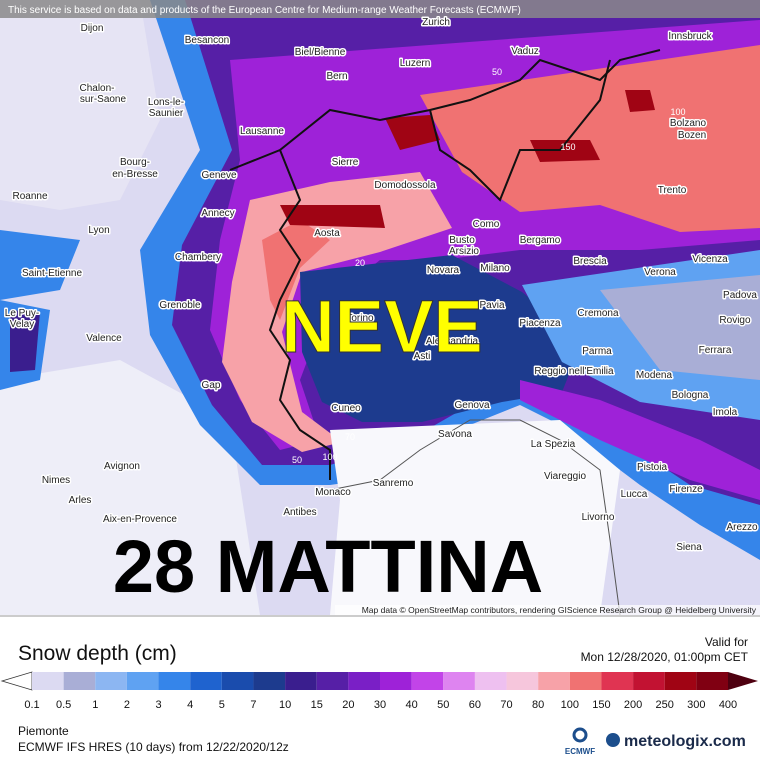 This screenshot has width=760, height=765. What do you see at coordinates (328, 566) in the screenshot?
I see `overlay-subtitle: 28 MATTINA` at bounding box center [328, 566].